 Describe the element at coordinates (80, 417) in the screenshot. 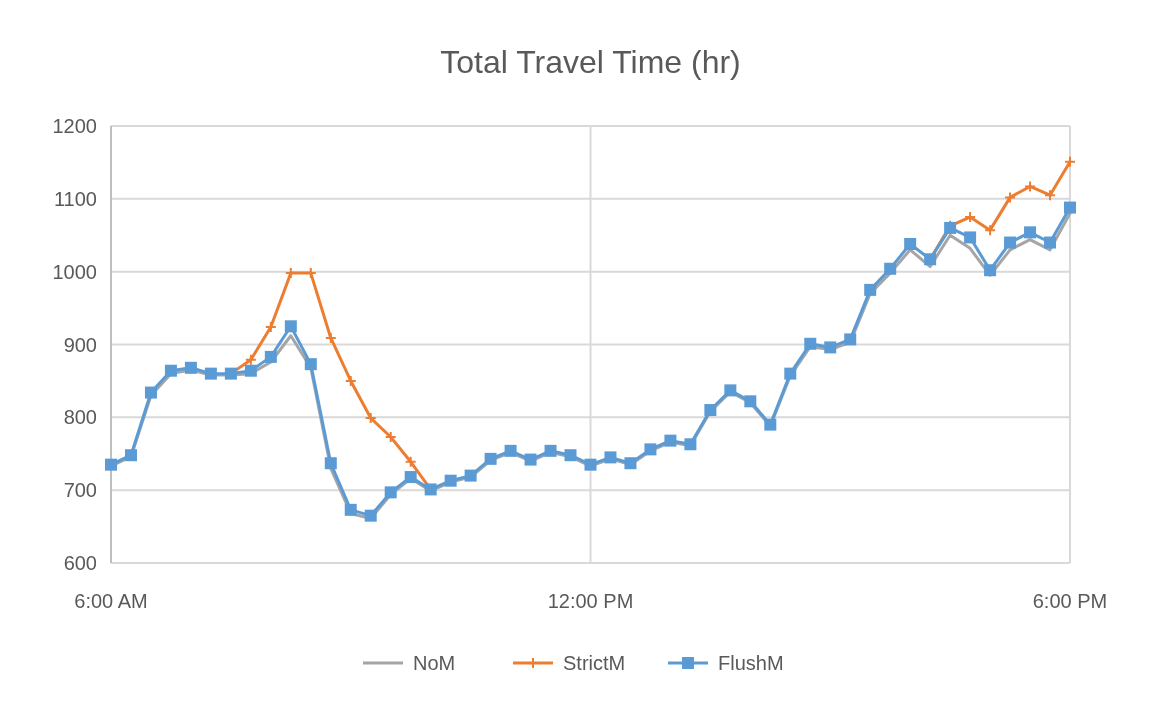

I see `y-tick-label: 800` at that location.